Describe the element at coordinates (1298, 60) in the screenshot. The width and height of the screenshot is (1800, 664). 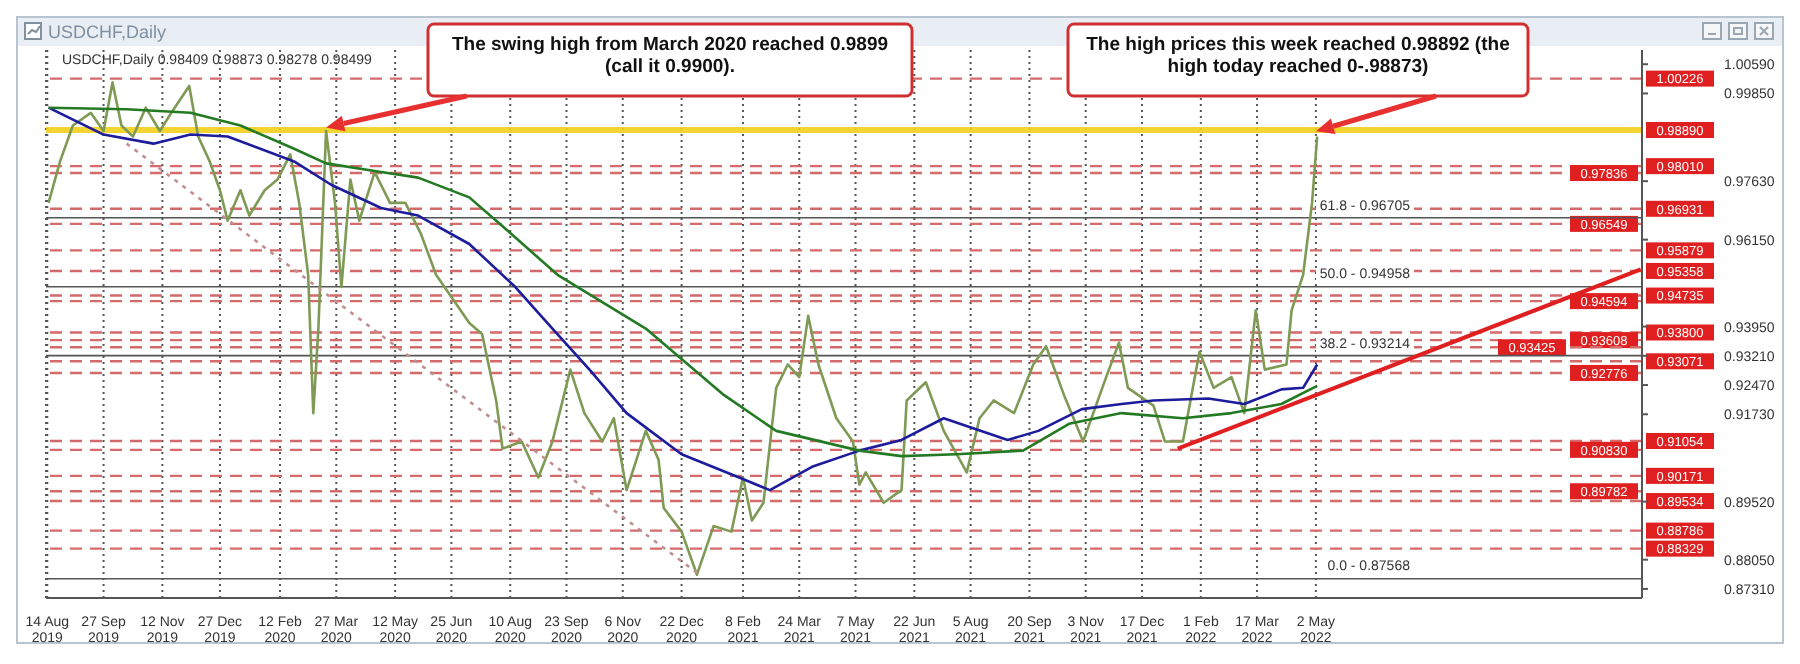
I see `annotation: The high prices this week reached 0.98892 (the high today reached 0-.98873)` at that location.